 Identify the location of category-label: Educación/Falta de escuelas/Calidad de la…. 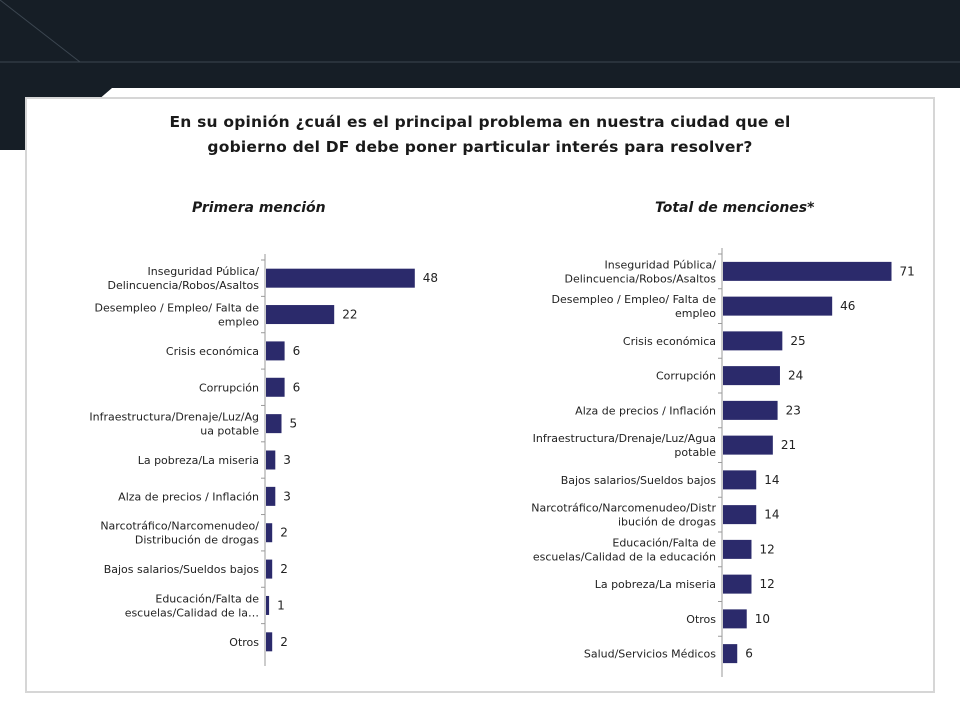
(192, 605).